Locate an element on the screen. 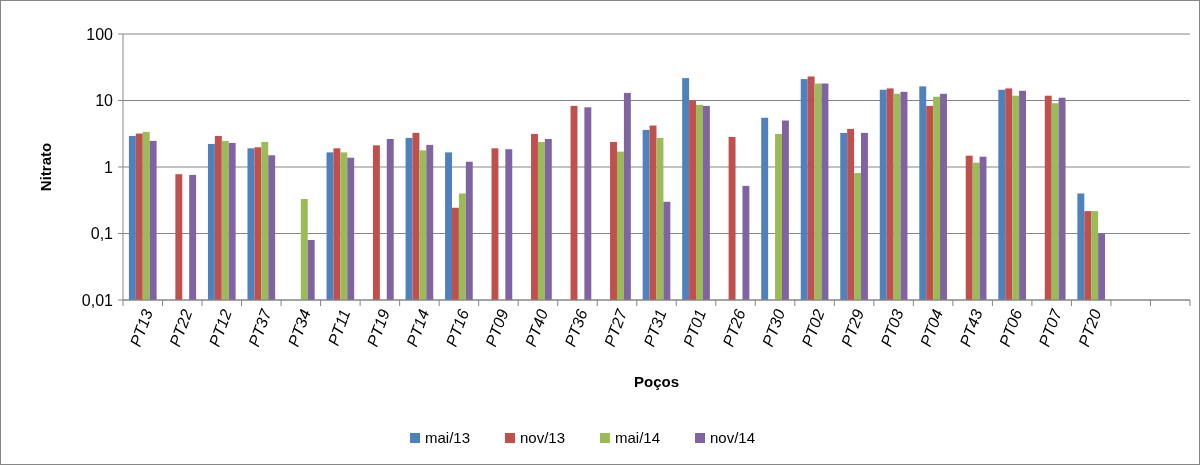 This screenshot has height=465, width=1200. x-tick-label: PT09 is located at coordinates (497, 328).